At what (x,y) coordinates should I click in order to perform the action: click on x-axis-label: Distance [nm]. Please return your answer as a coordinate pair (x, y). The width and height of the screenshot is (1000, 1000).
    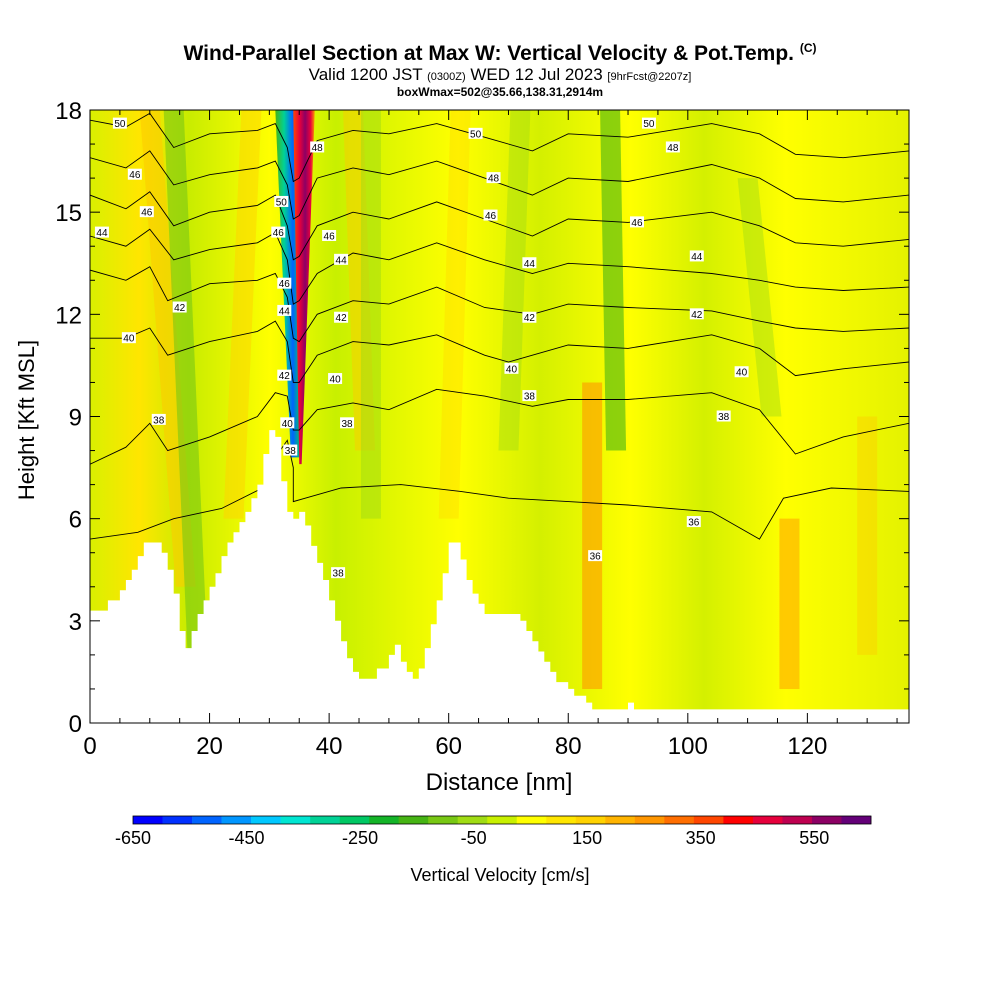
    Looking at the image, I should click on (499, 782).